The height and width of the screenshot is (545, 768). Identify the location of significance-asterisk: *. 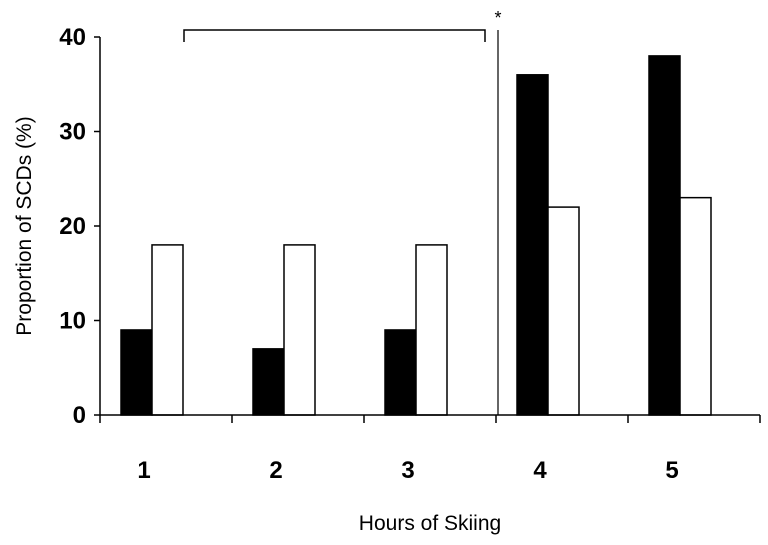
(497, 18).